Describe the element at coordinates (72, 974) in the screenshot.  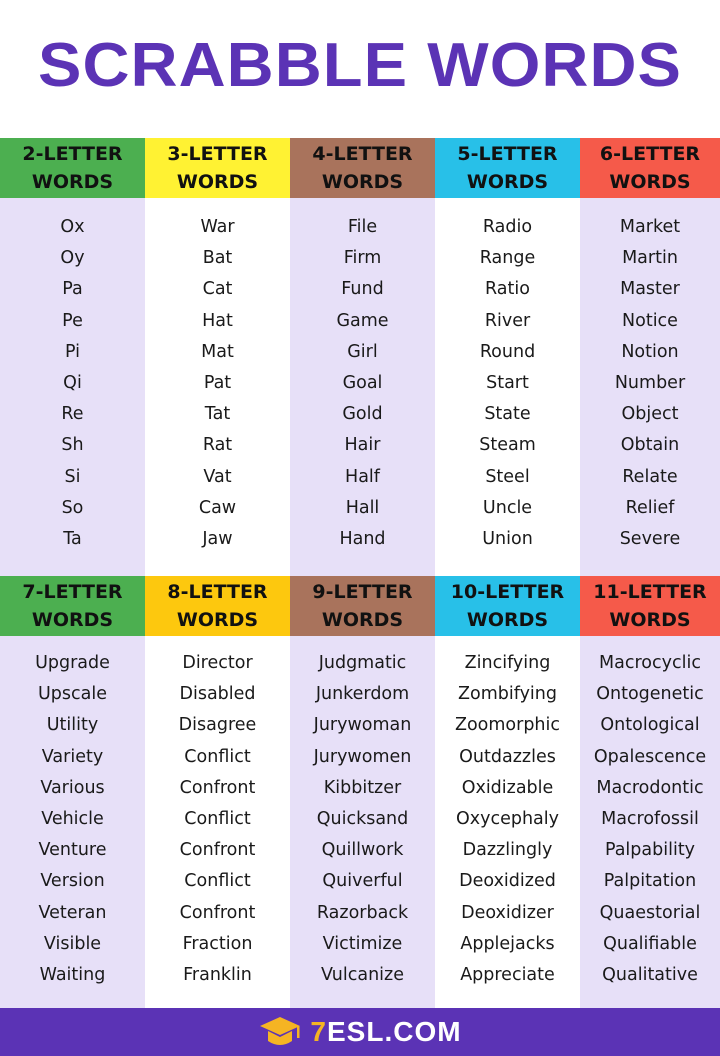
I see `word-item: Waiting` at that location.